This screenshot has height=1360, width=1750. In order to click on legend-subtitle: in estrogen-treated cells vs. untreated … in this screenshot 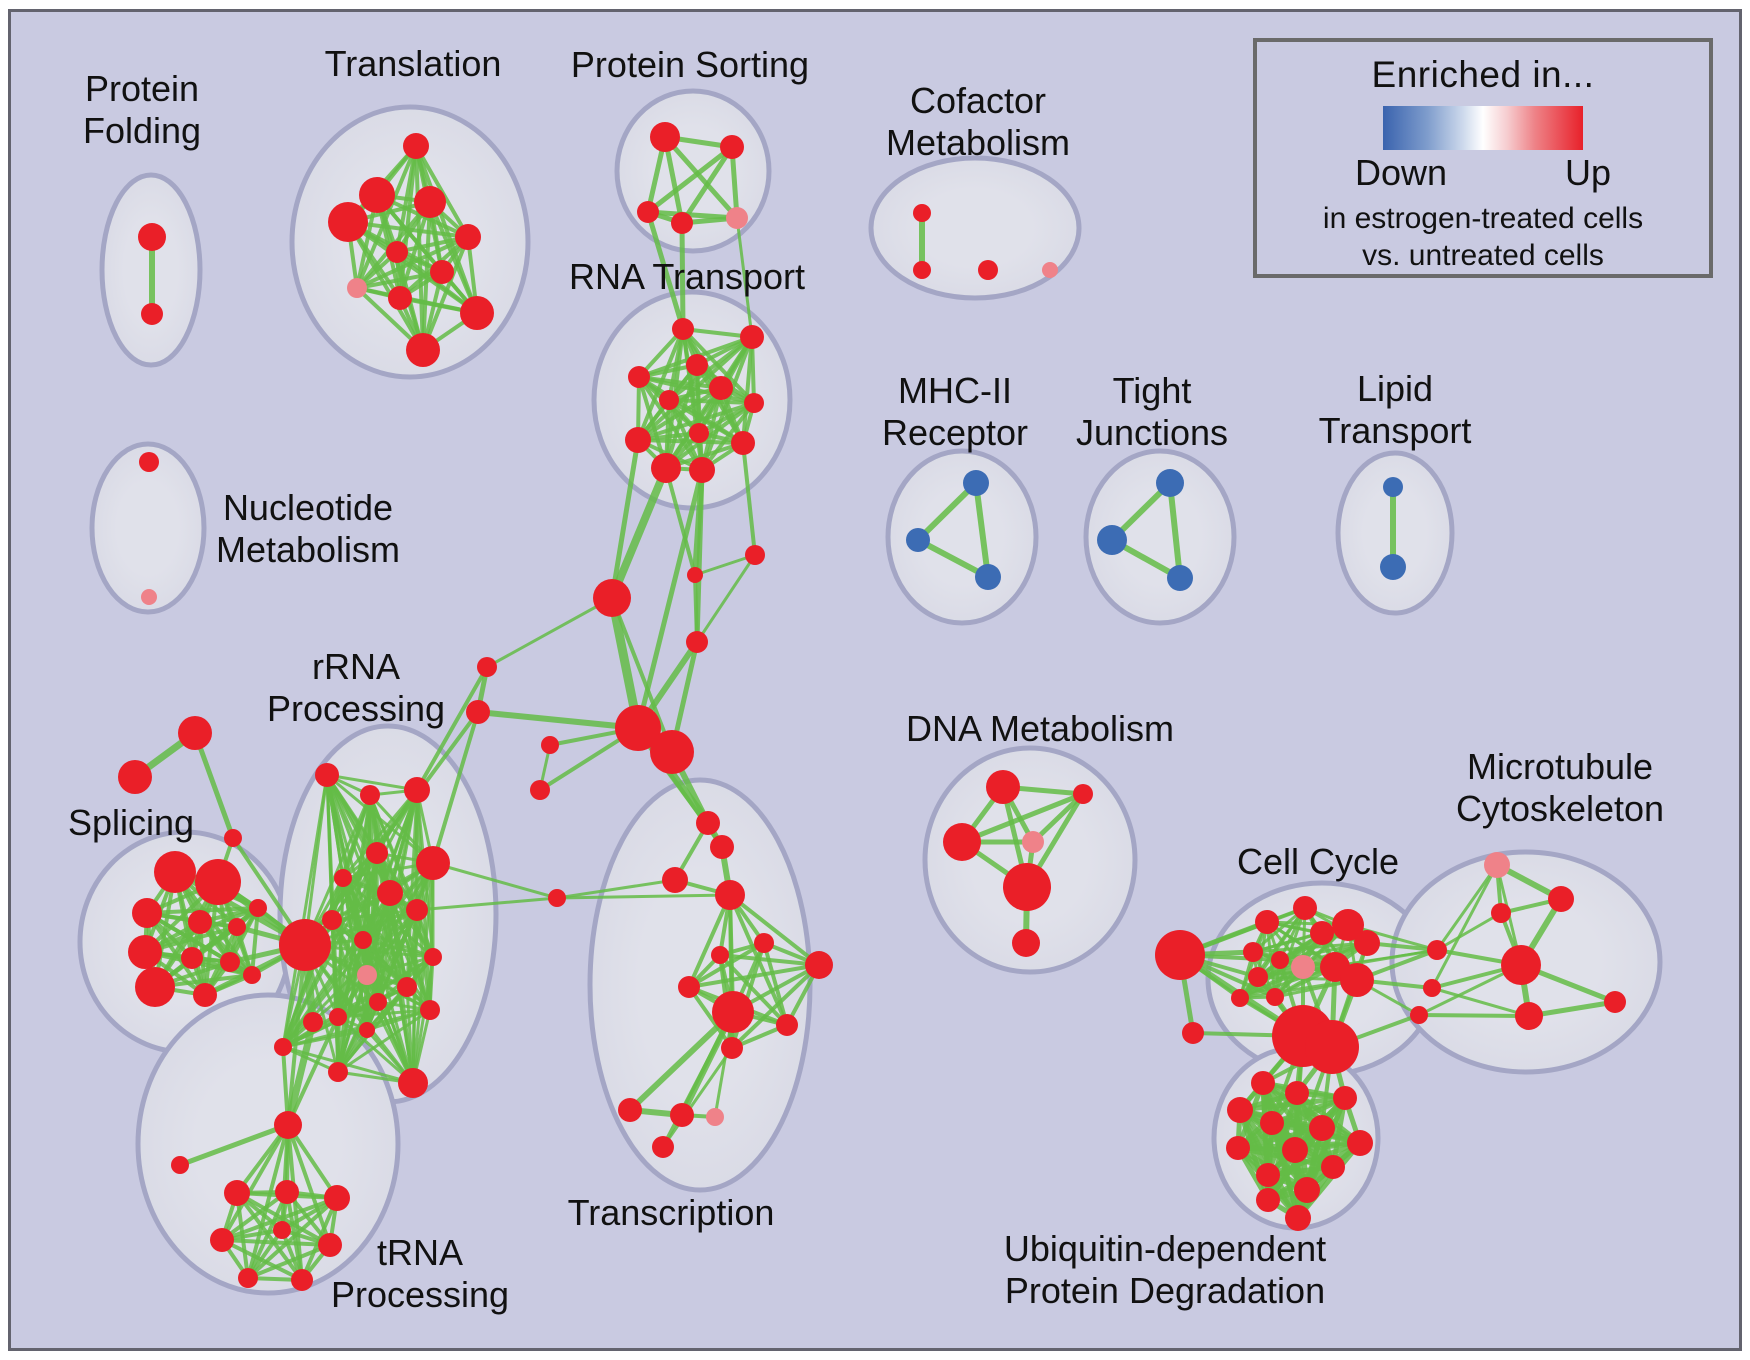, I will do `click(1483, 237)`.